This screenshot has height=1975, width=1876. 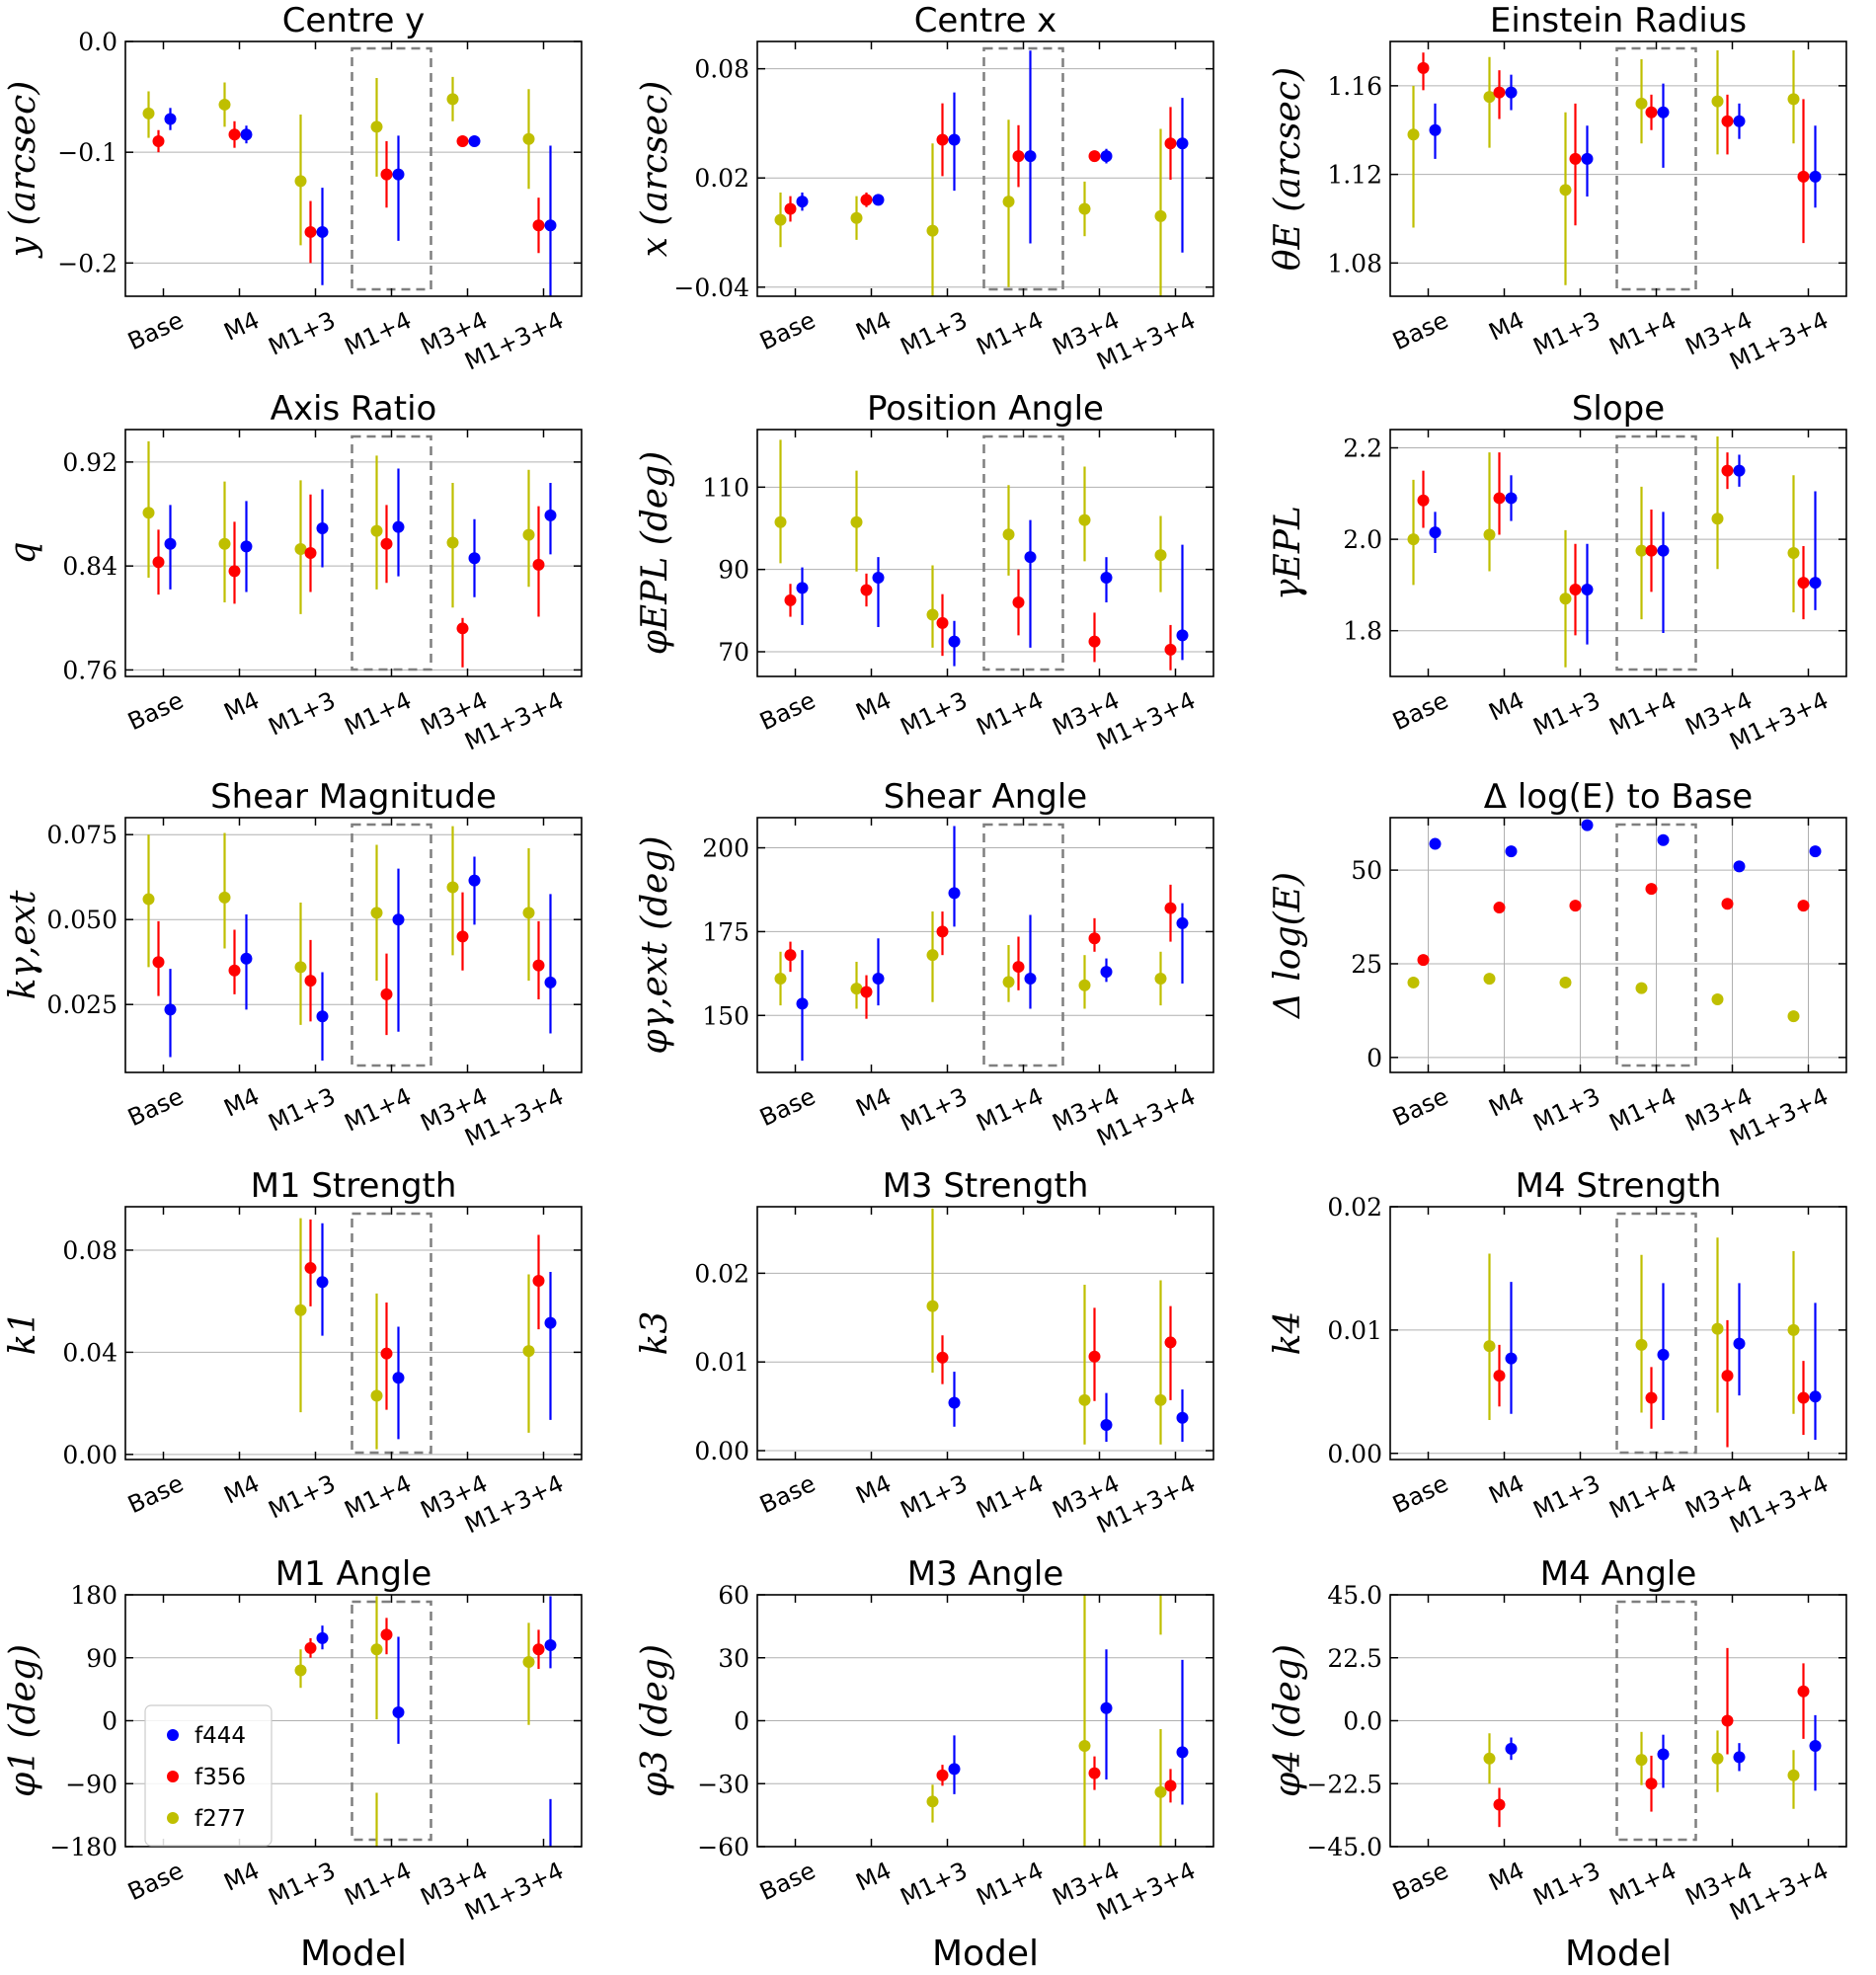 I want to click on y-tick-label: 90, so click(x=101, y=1658).